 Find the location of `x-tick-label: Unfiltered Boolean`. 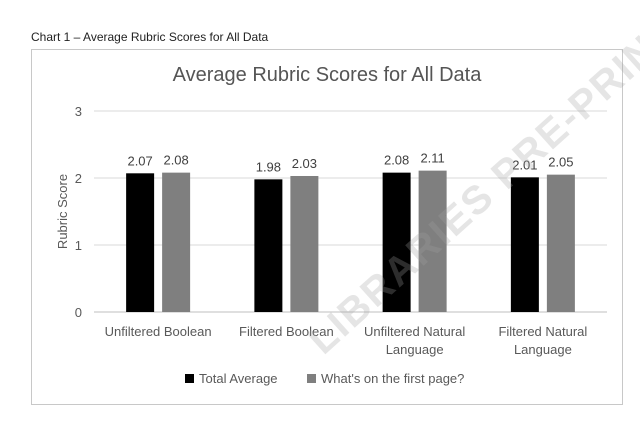

x-tick-label: Unfiltered Boolean is located at coordinates (158, 331).